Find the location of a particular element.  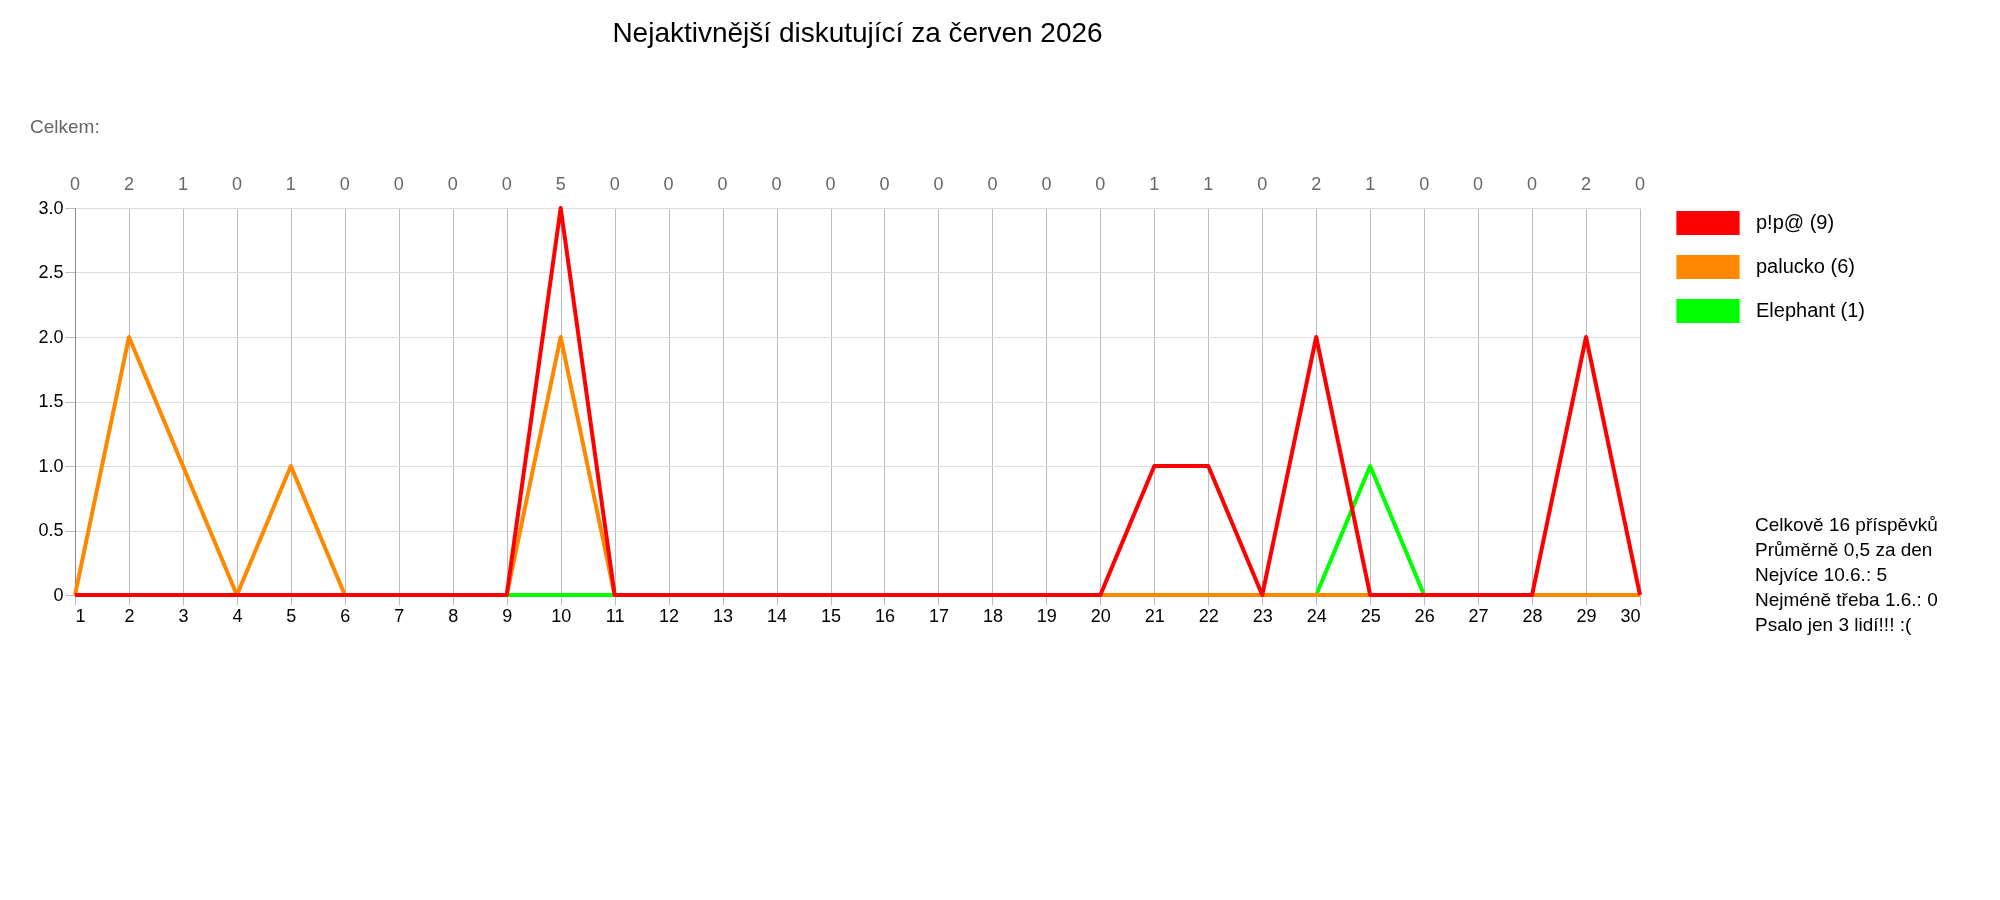

x-tick-label: 24 is located at coordinates (1316, 615).